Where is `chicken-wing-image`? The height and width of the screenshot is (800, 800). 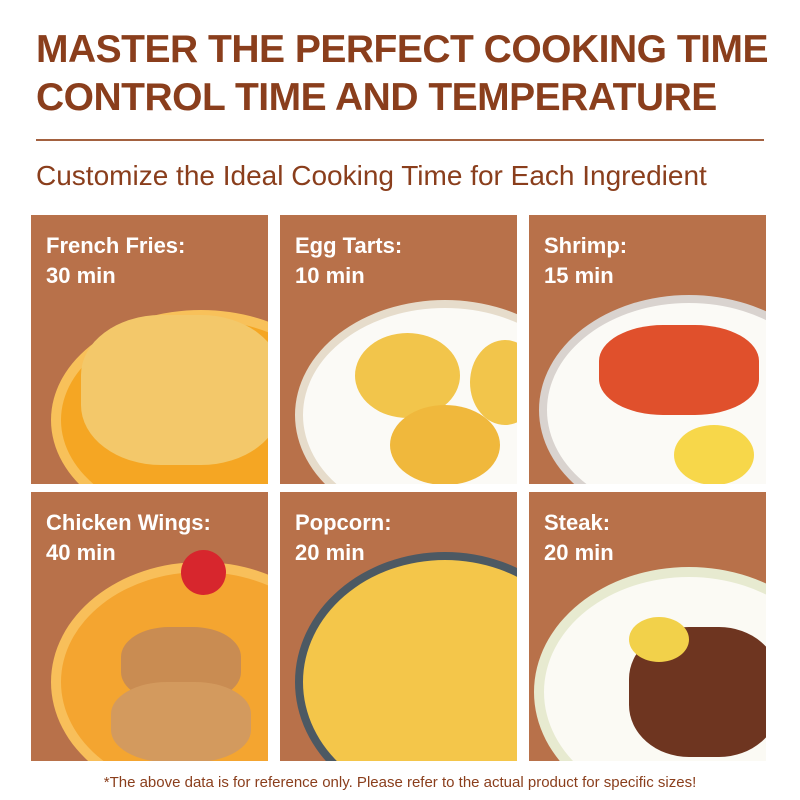 chicken-wing-image is located at coordinates (181, 721).